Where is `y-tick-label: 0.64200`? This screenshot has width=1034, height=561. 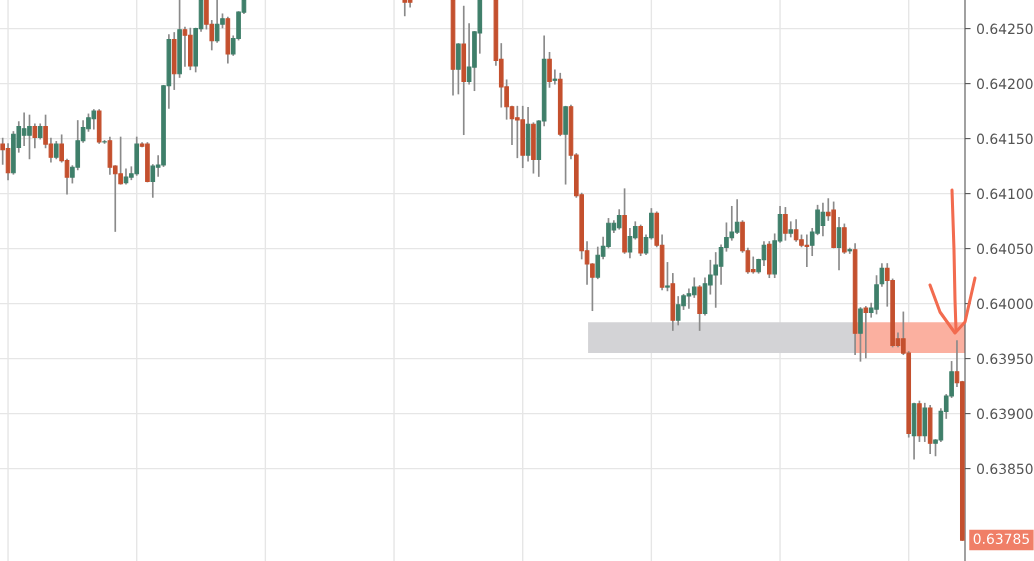 y-tick-label: 0.64200 is located at coordinates (1005, 84).